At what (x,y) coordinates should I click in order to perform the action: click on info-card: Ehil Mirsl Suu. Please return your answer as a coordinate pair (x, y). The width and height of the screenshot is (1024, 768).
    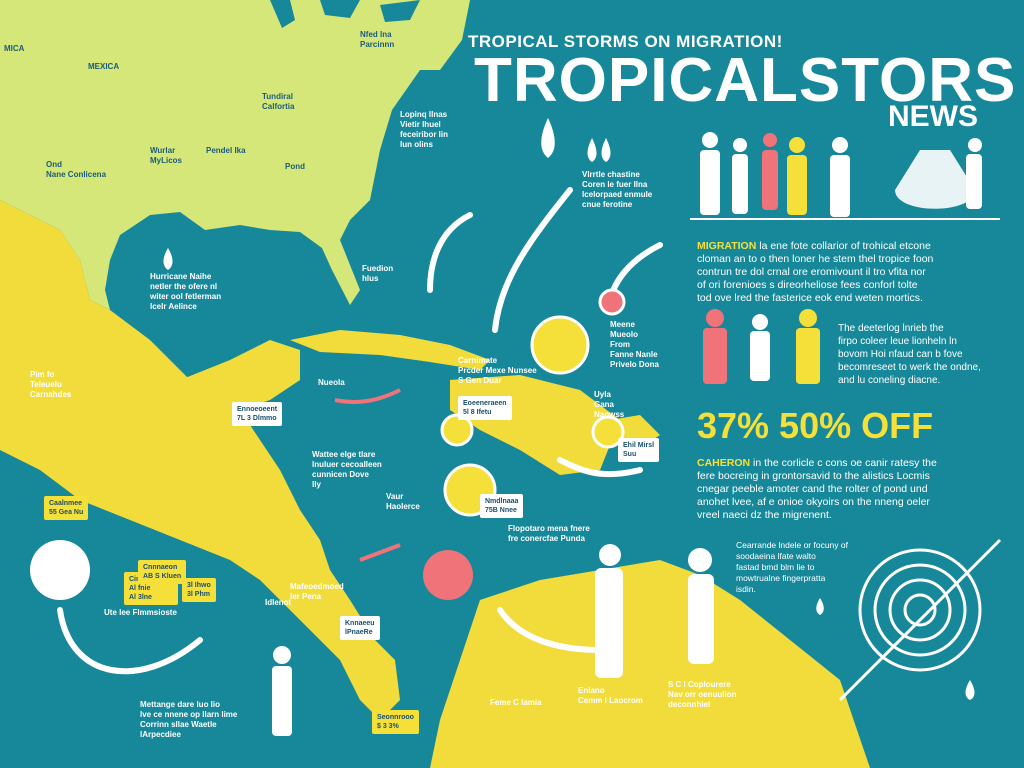
    Looking at the image, I should click on (639, 450).